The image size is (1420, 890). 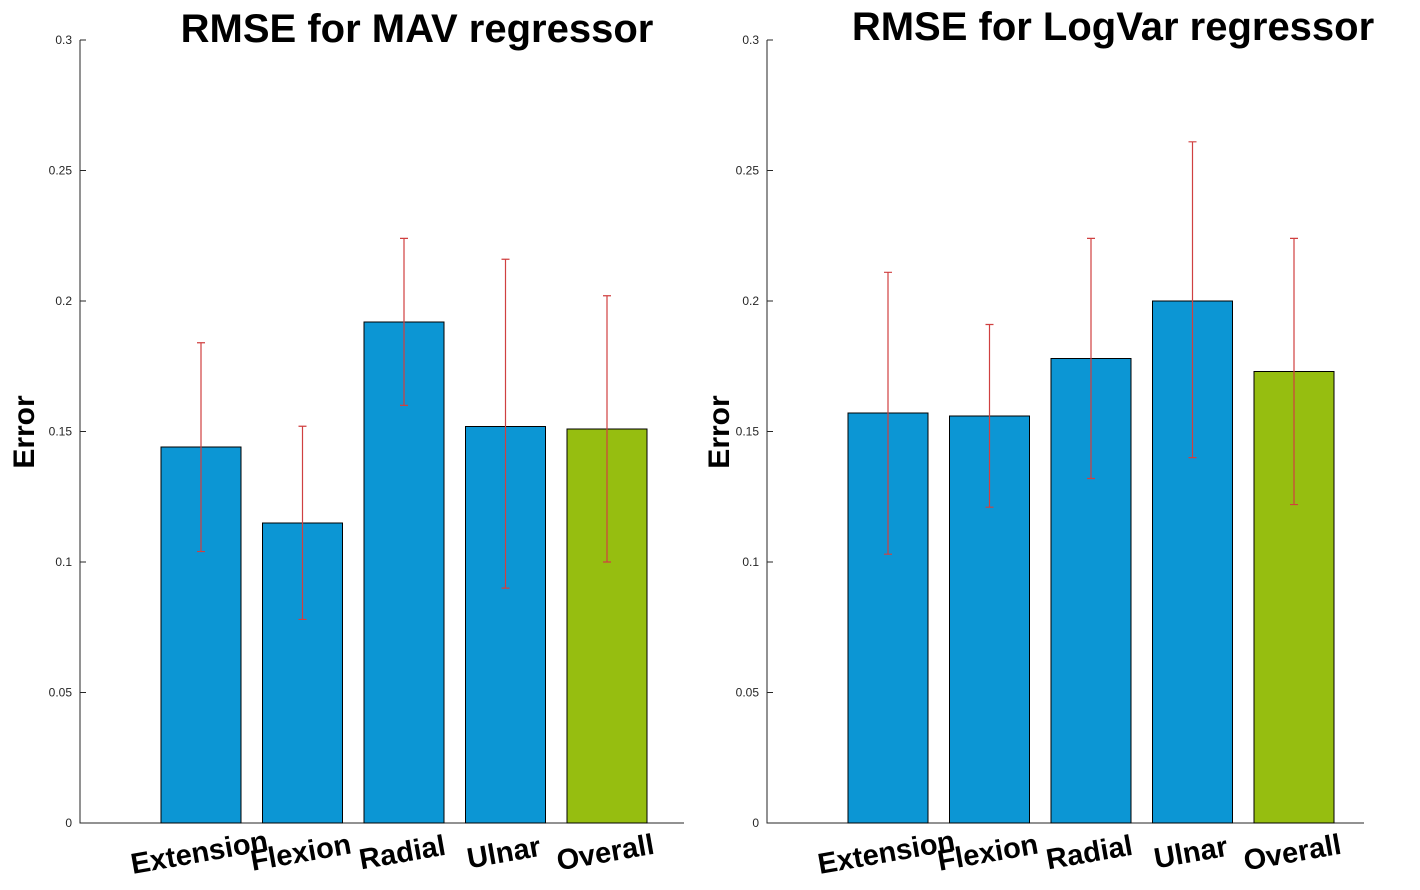 What do you see at coordinates (1113, 27) in the screenshot?
I see `chart-title: RMSE for LogVar regressor` at bounding box center [1113, 27].